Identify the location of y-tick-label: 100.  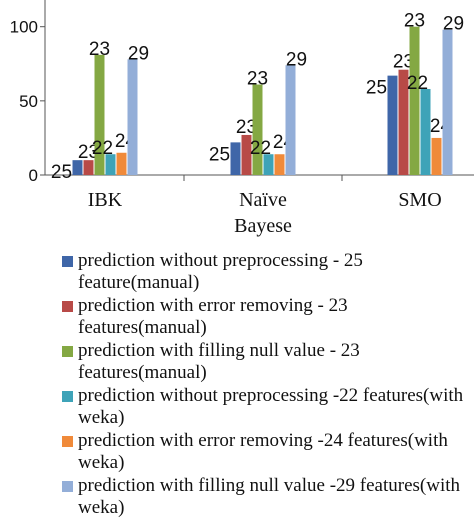
(24, 27).